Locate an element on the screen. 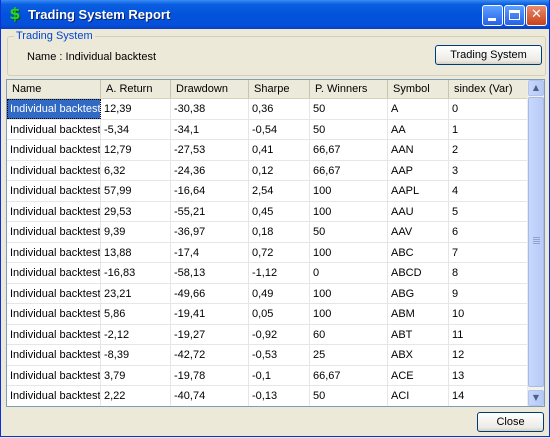  table-cell: 0,36 is located at coordinates (279, 109).